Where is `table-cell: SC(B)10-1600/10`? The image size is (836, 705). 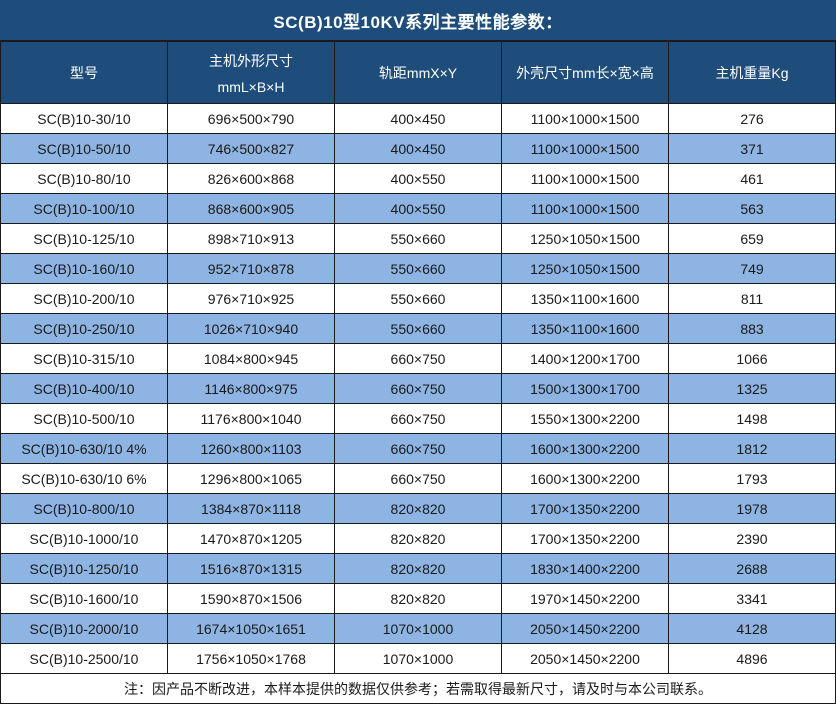
table-cell: SC(B)10-1600/10 is located at coordinates (84, 598).